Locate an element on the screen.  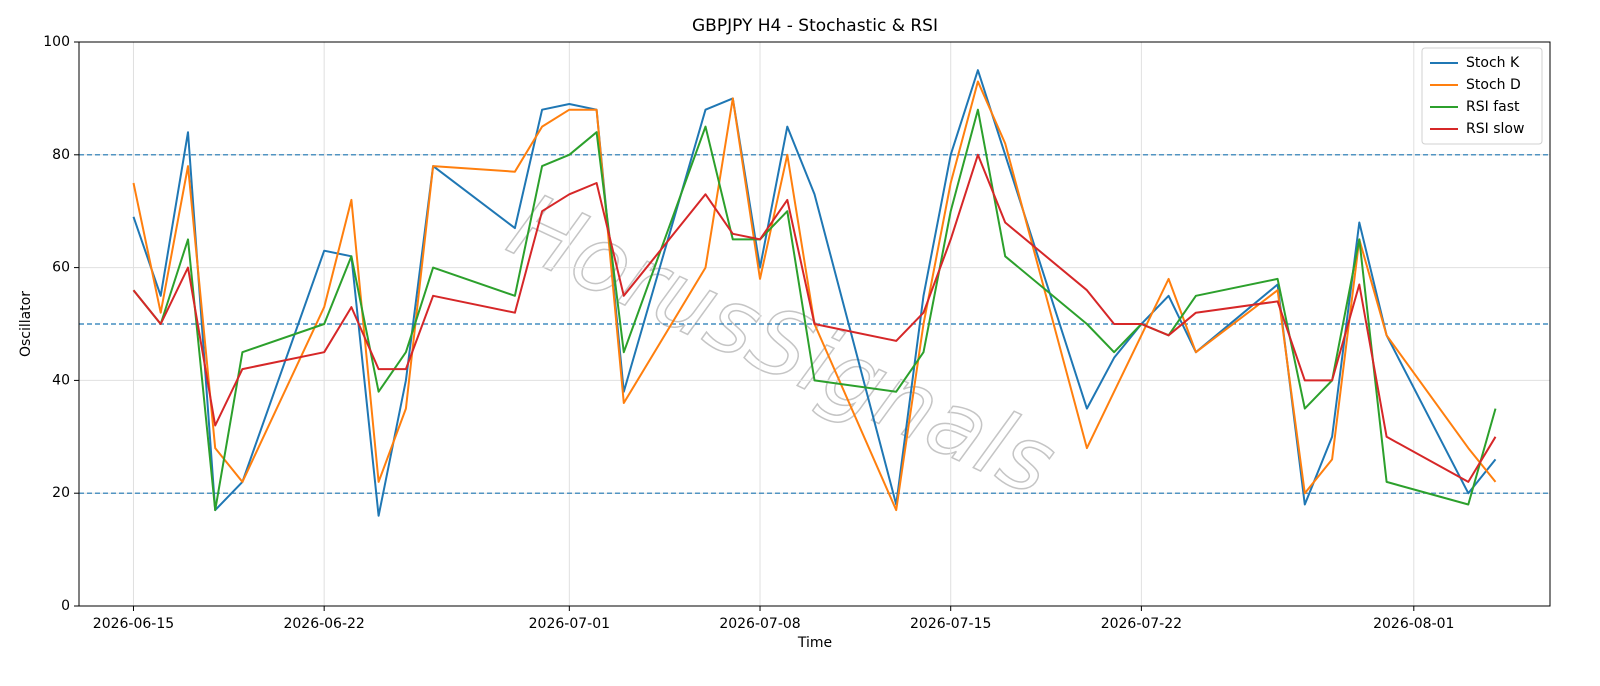
legend: Stoch K Stoch D RSI fast RSI slow is located at coordinates (1482, 96).